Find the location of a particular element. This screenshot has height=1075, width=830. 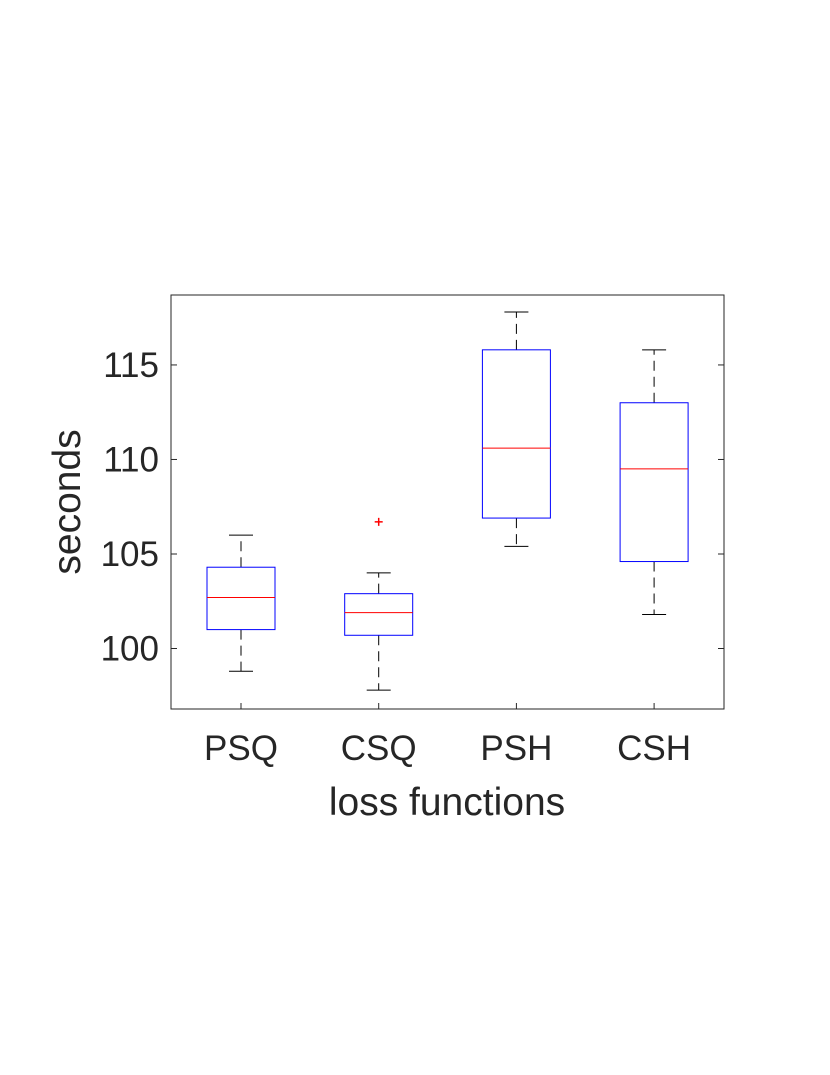

iqr-box-psq is located at coordinates (241, 598).